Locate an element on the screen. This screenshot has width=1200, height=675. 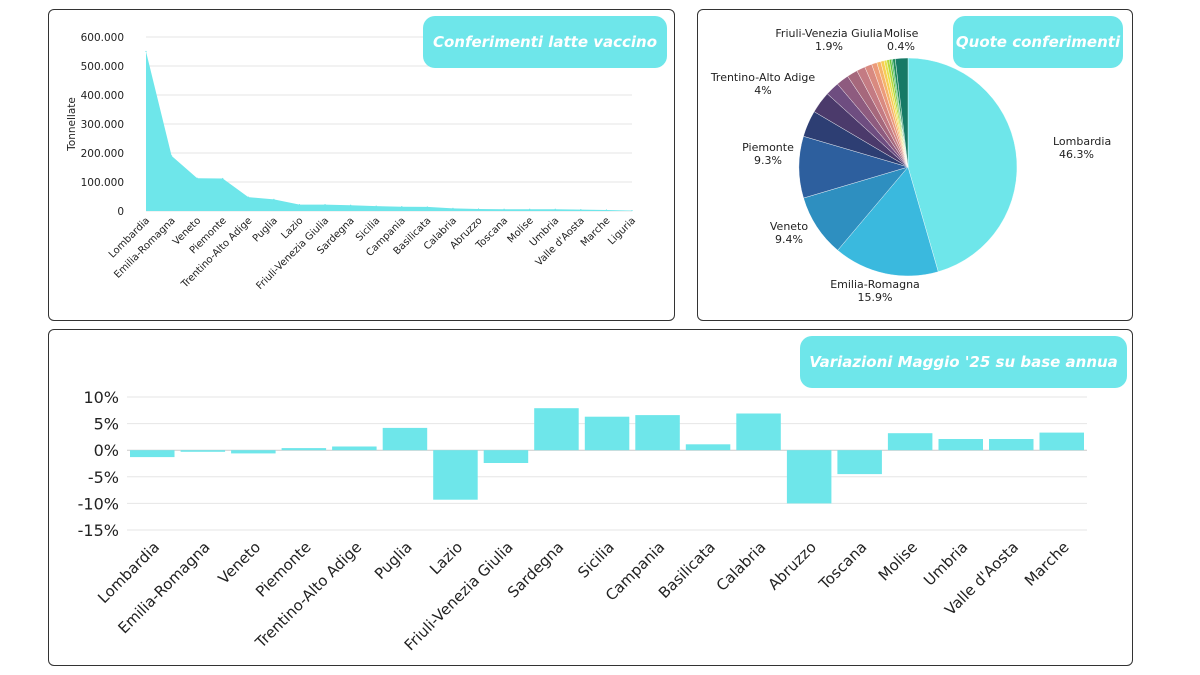
y-tick-label: 100.000 is located at coordinates (102, 183).